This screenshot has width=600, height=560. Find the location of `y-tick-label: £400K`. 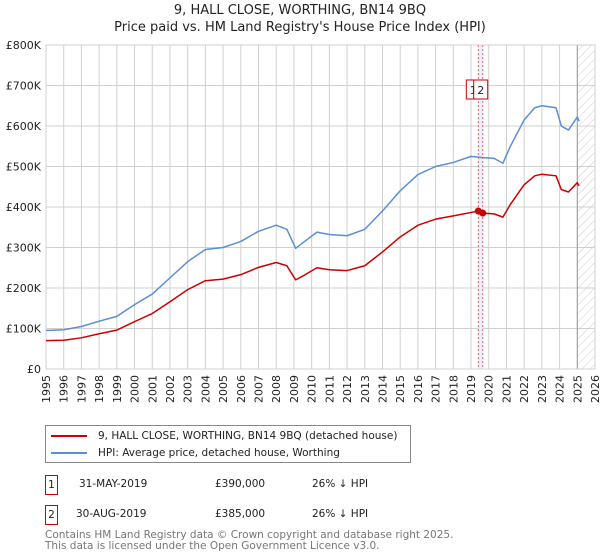

y-tick-label: £400K is located at coordinates (24, 207).